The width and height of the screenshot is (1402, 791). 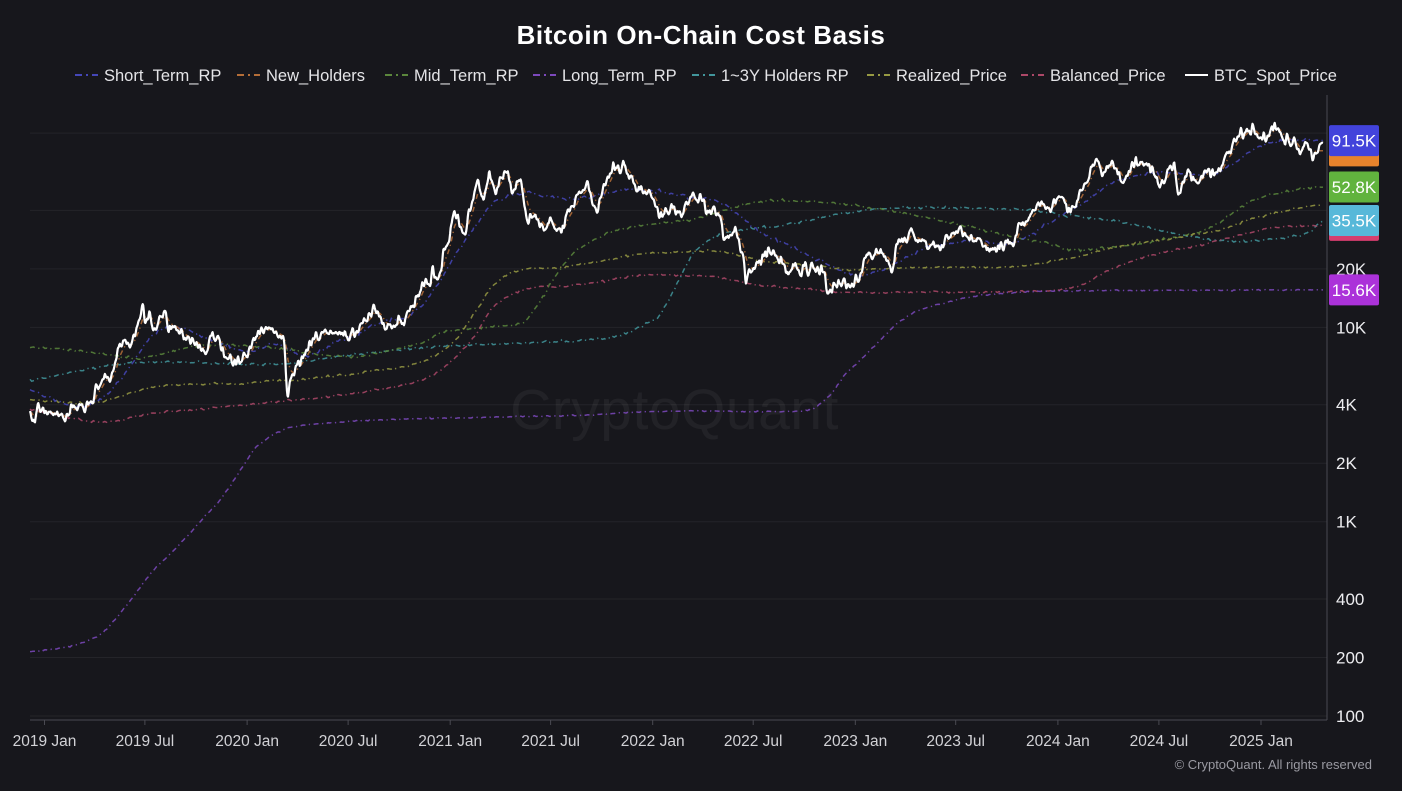 I want to click on svg-text: 2022 Jul, so click(x=753, y=741).